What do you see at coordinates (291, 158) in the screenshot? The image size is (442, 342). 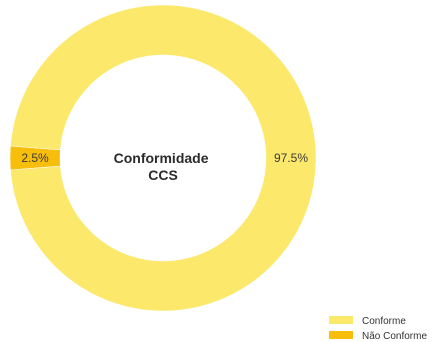 I see `slice-label-conforme: 97.5%` at bounding box center [291, 158].